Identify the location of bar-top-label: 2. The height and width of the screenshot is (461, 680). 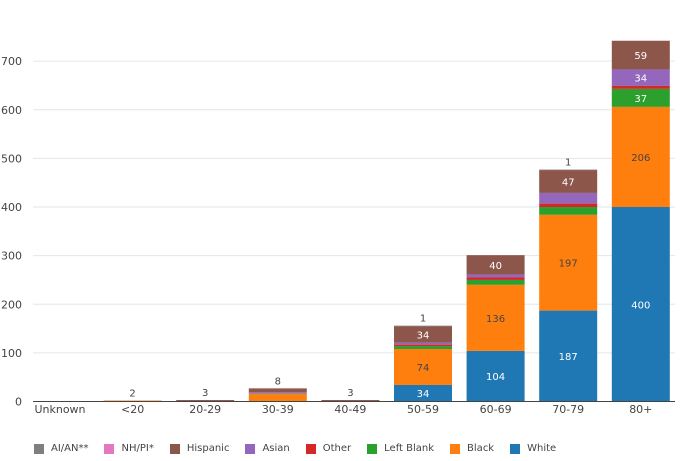
(132, 394).